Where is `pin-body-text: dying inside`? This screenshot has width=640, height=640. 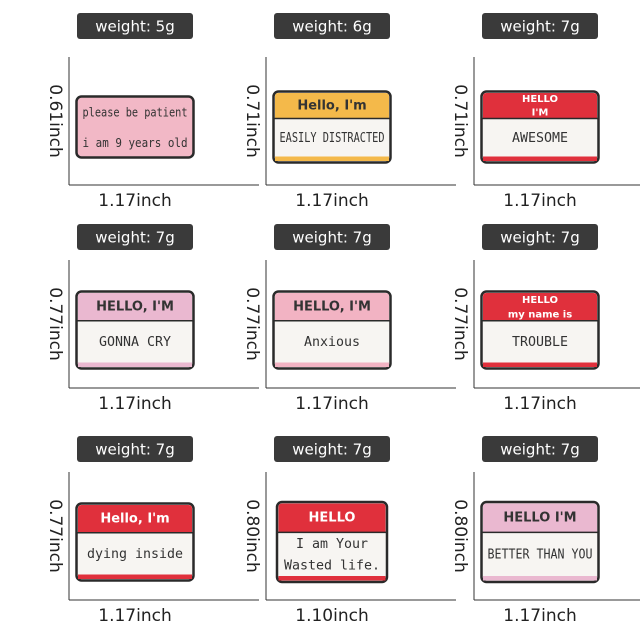
pin-body-text: dying inside is located at coordinates (135, 554).